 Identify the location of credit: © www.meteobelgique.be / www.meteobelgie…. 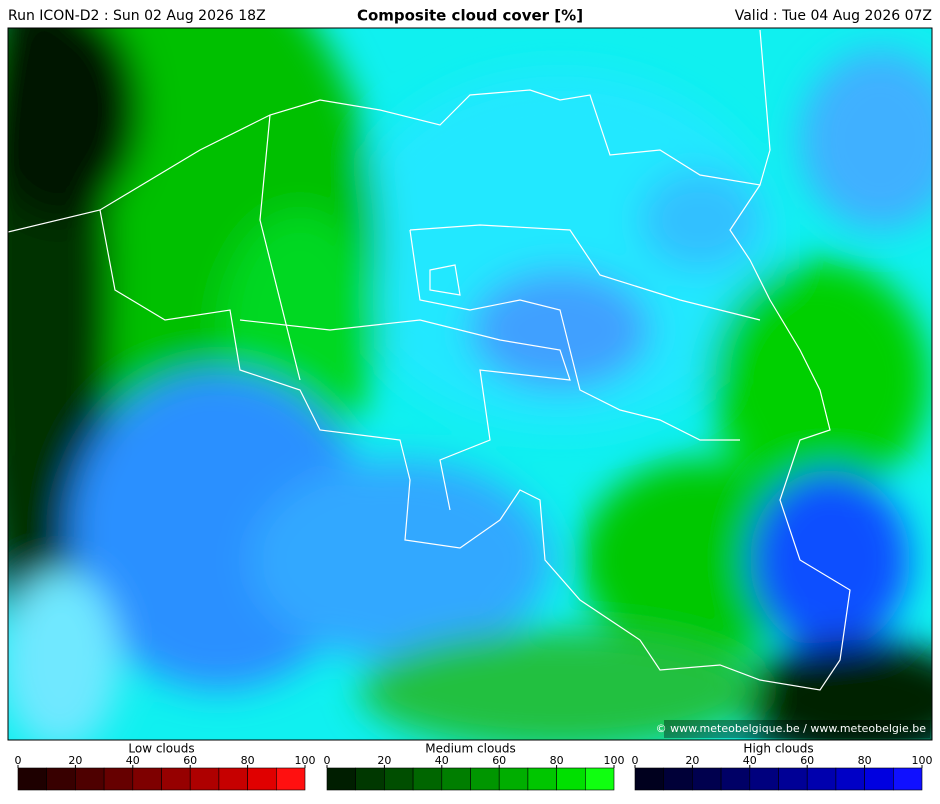
(791, 728).